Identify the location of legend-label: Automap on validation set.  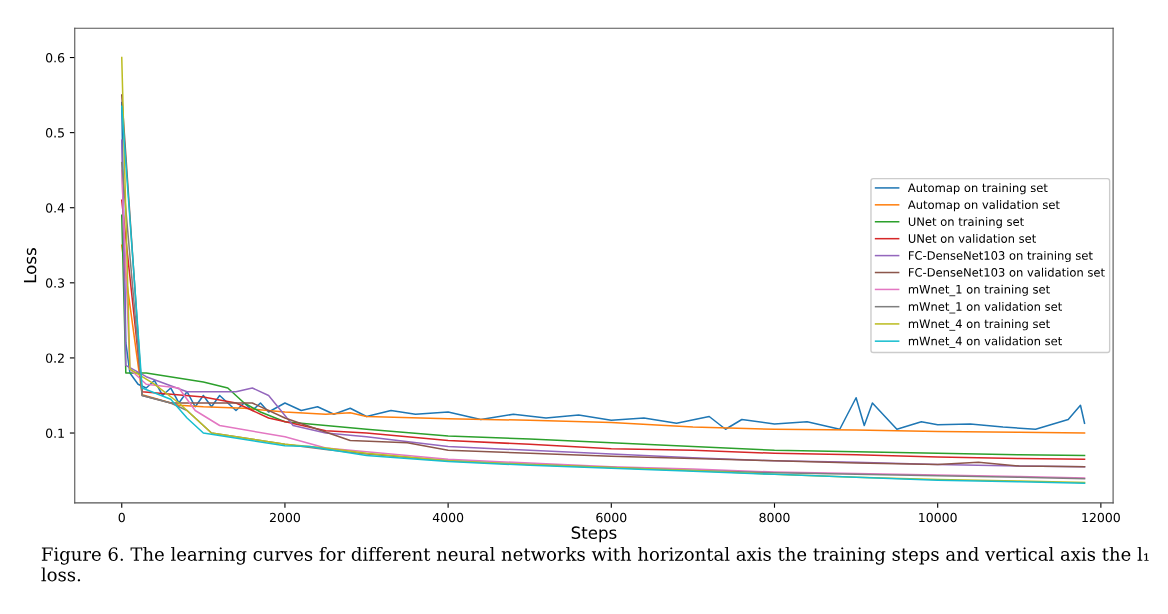
(983, 206).